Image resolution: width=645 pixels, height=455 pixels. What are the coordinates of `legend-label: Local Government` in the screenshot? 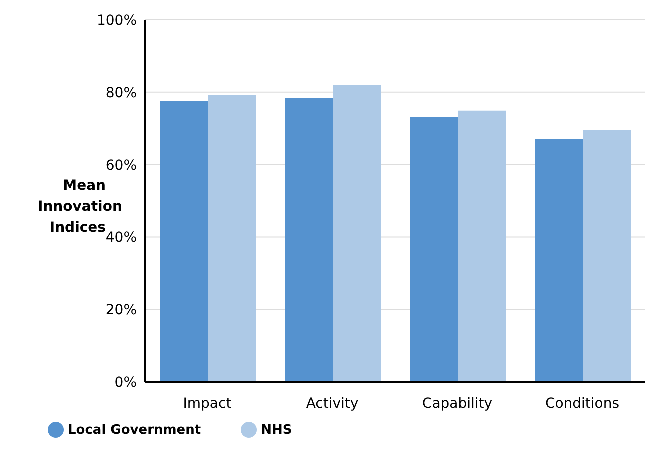 It's located at (135, 430).